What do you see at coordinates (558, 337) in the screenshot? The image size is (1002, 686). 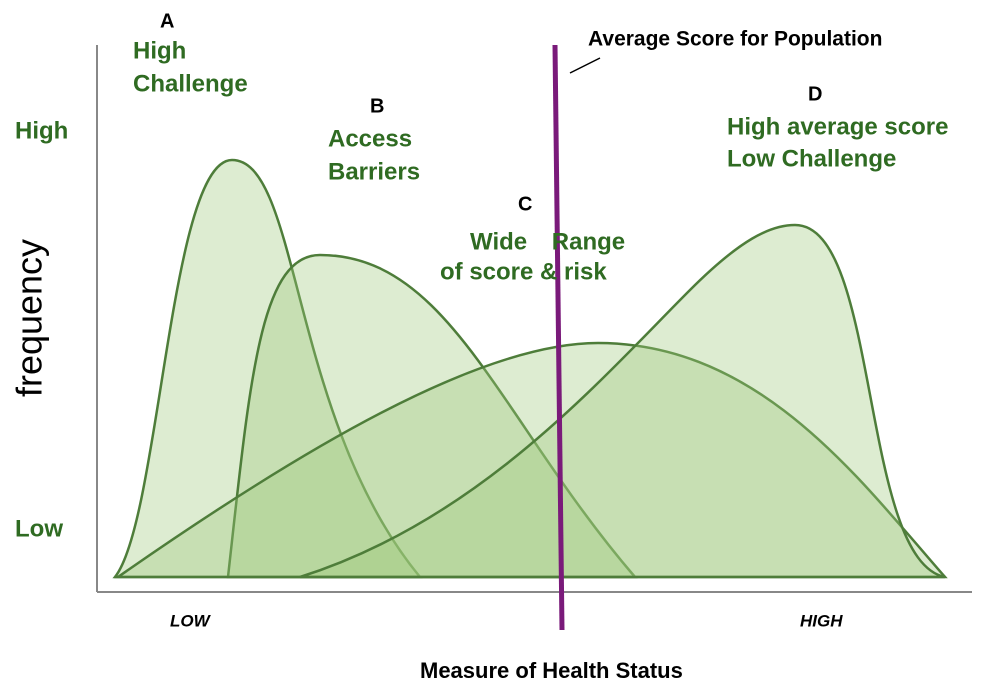 I see `average-line` at bounding box center [558, 337].